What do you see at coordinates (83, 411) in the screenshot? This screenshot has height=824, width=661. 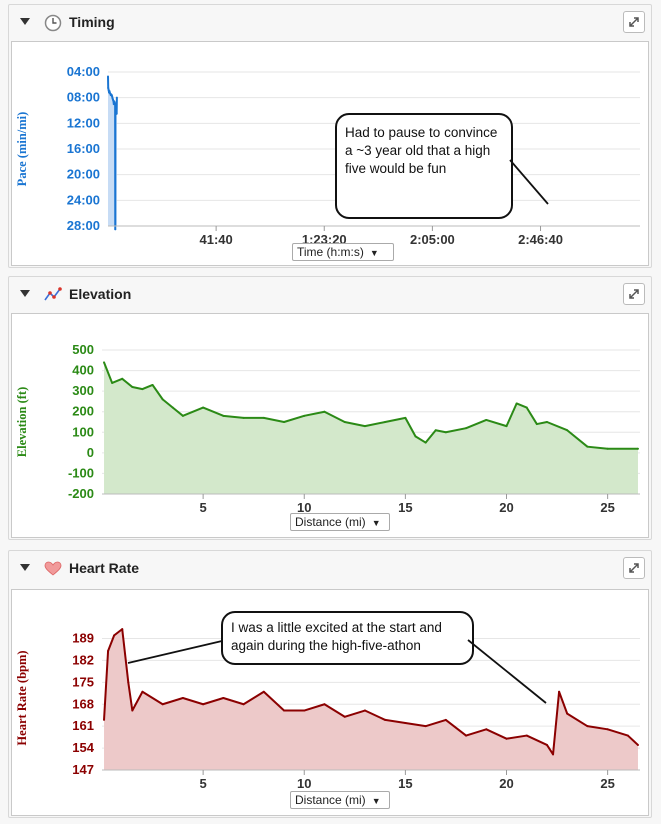 I see `y-tick-label: 200` at bounding box center [83, 411].